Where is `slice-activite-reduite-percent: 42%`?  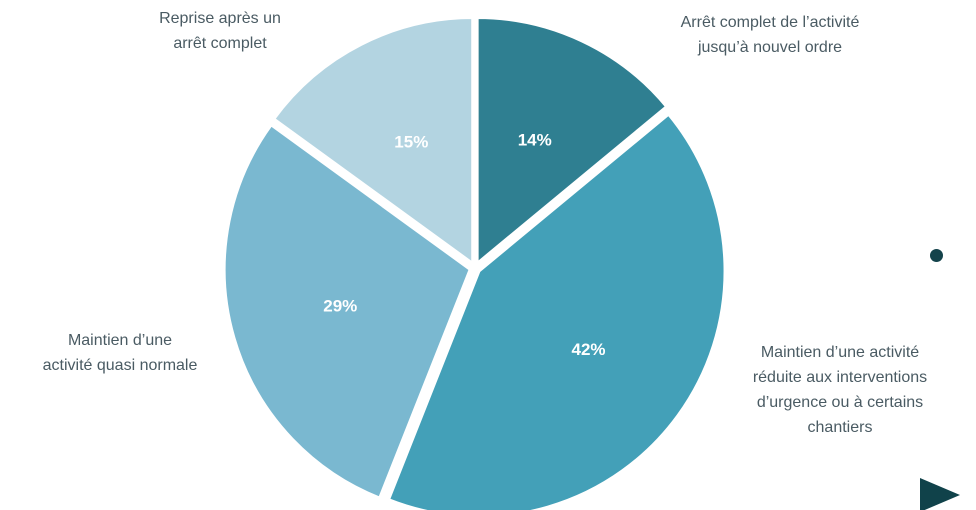 slice-activite-reduite-percent: 42% is located at coordinates (588, 349).